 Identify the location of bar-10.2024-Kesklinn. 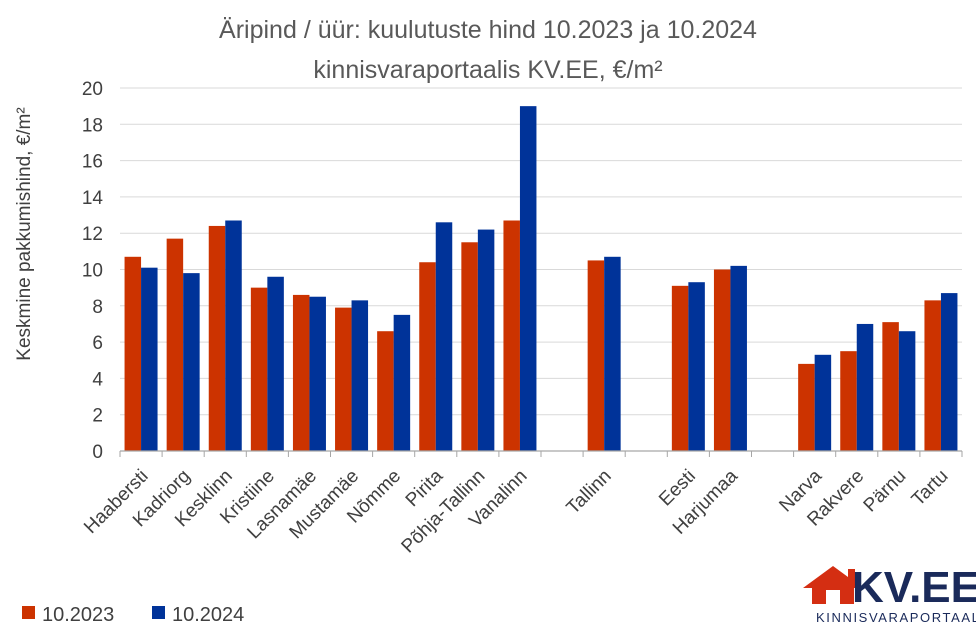
(233, 335).